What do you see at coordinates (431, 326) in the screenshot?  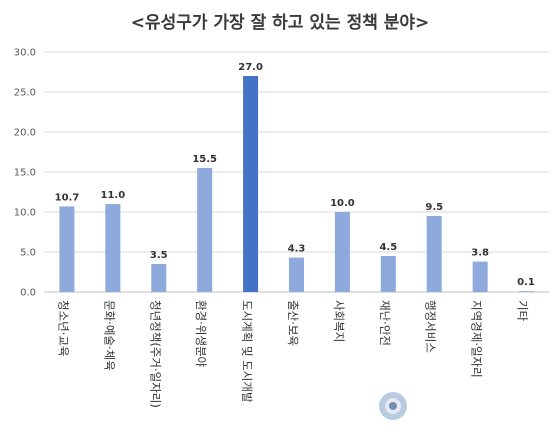 I see `category-label: 행정서비스` at bounding box center [431, 326].